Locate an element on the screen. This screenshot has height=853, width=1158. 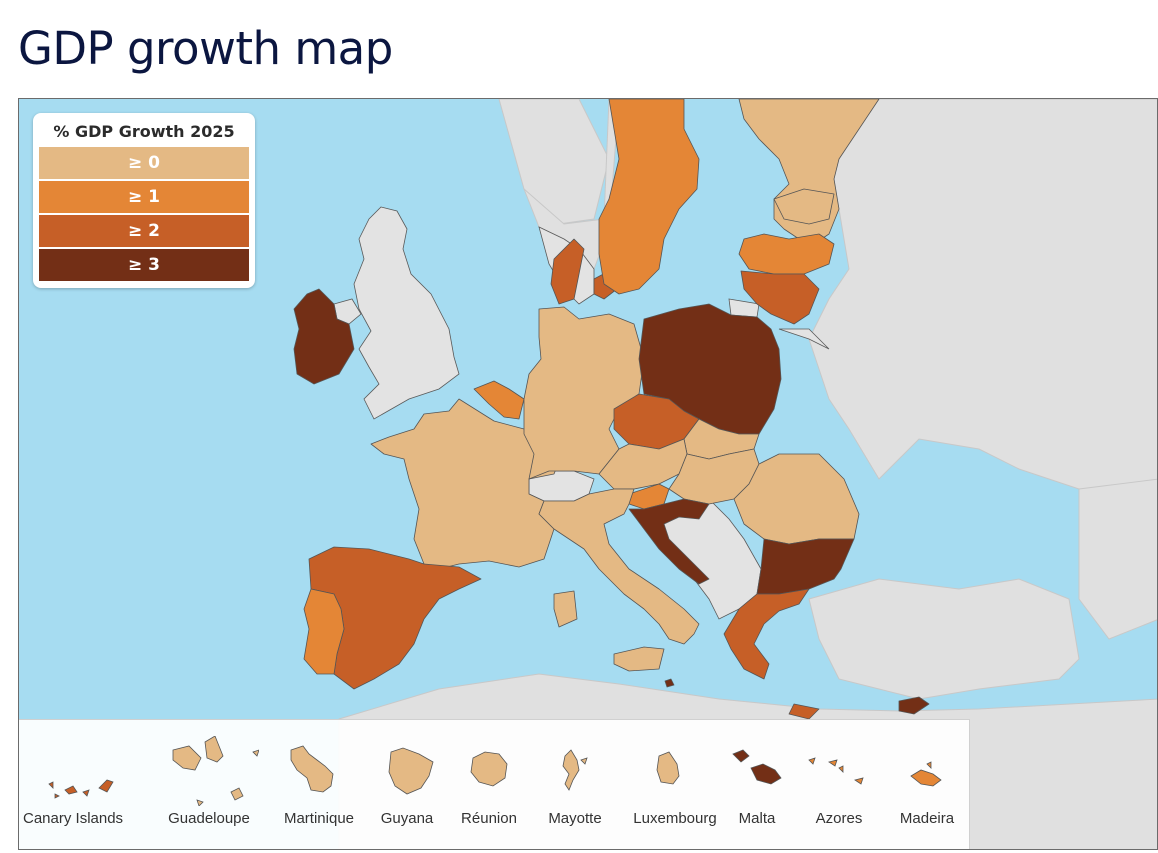
inset-martinique: Martinique is located at coordinates (319, 792).